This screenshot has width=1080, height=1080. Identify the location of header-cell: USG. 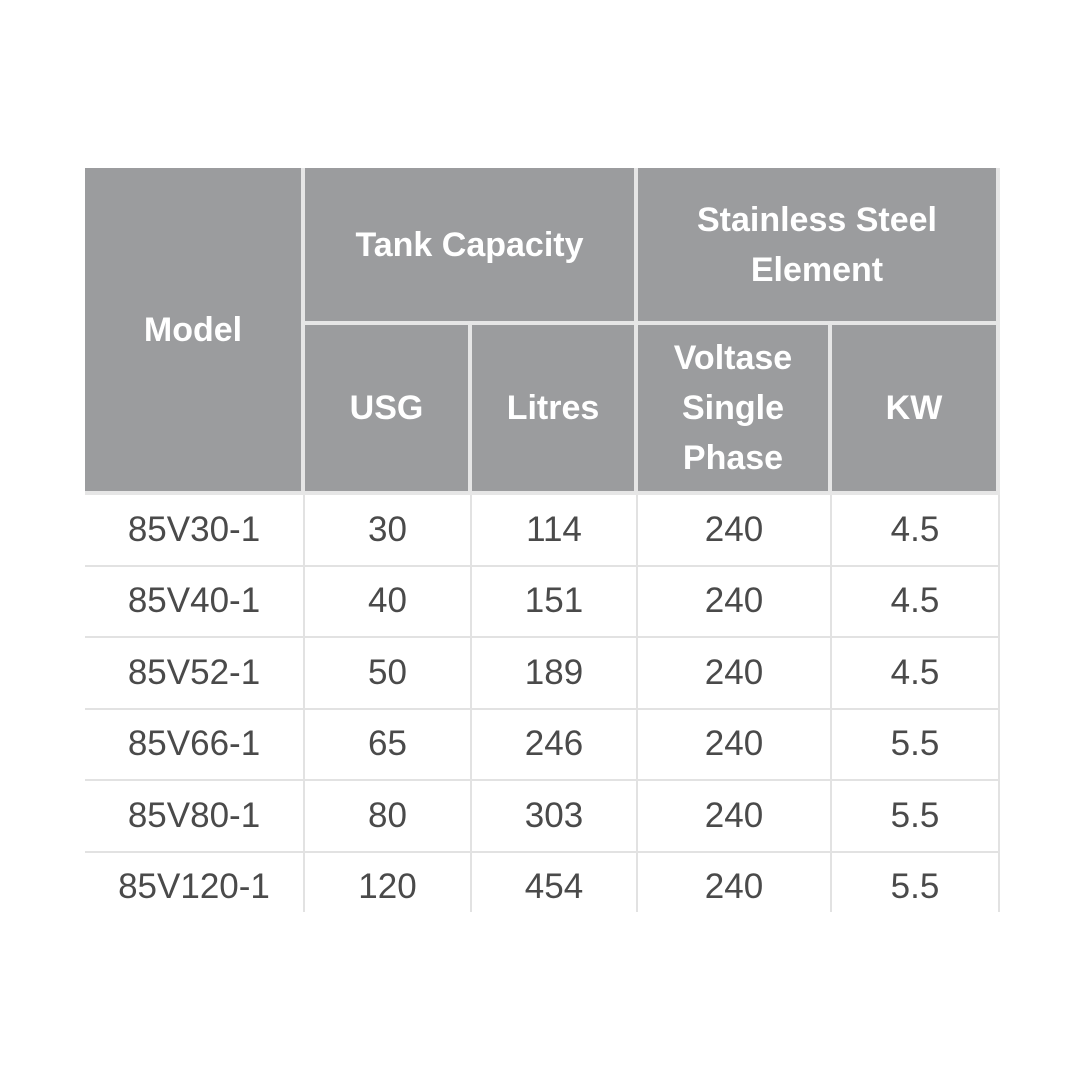
(388, 410).